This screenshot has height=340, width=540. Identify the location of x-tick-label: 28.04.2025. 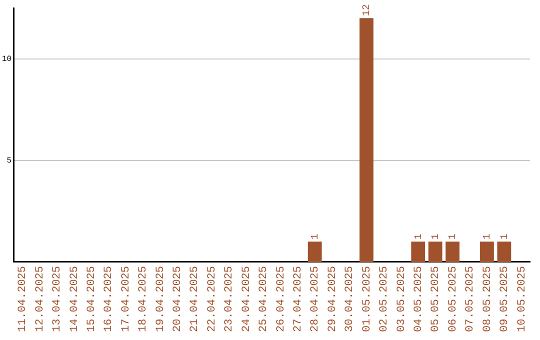
(316, 299).